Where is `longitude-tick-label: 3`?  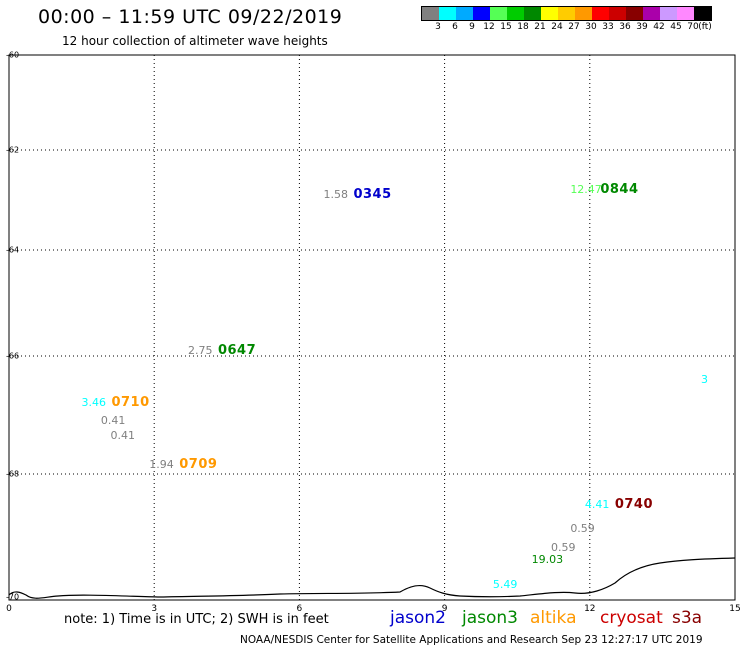 longitude-tick-label: 3 is located at coordinates (154, 609).